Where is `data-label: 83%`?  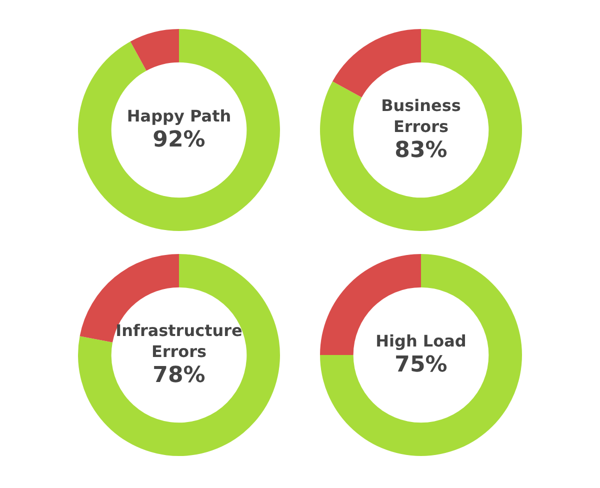
data-label: 83% is located at coordinates (421, 150).